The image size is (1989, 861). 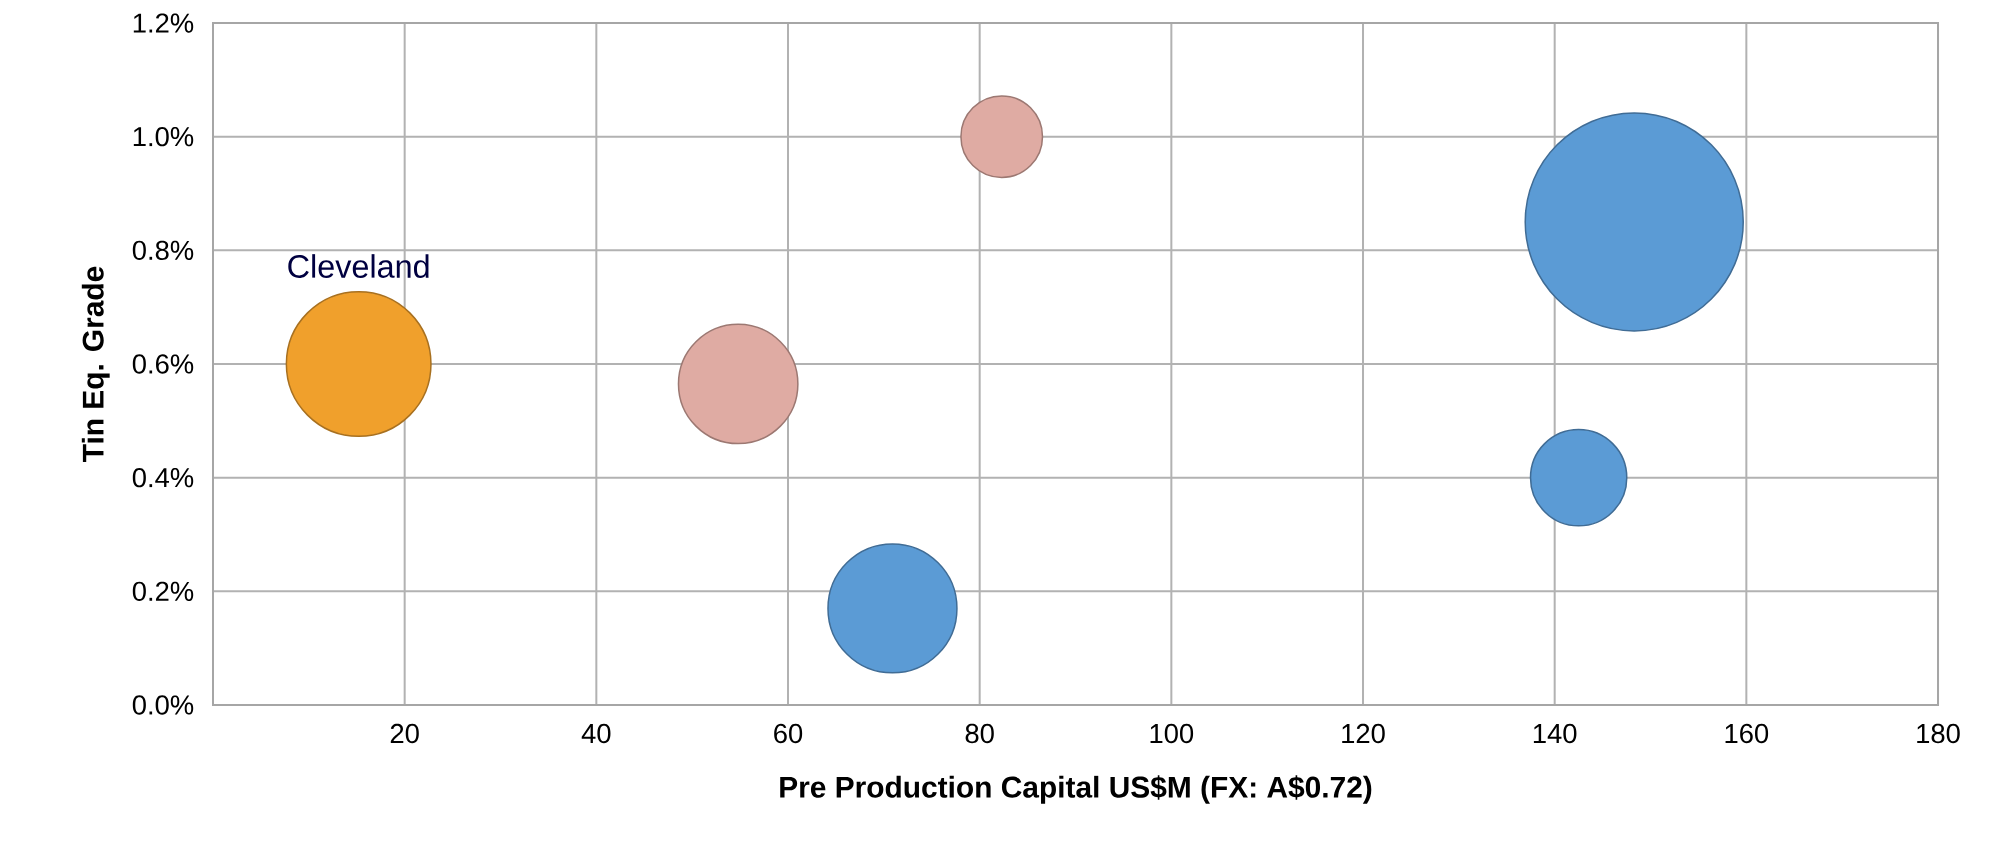 What do you see at coordinates (979, 733) in the screenshot?
I see `x-tick-label: 80` at bounding box center [979, 733].